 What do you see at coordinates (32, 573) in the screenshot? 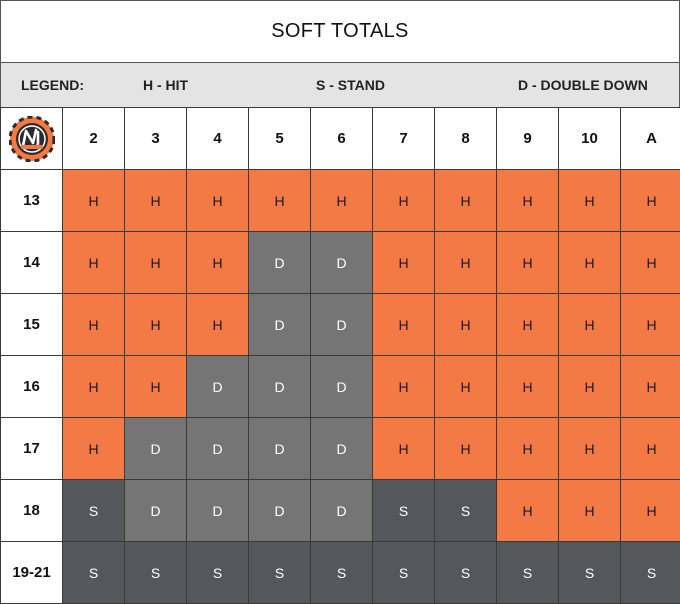
I see `player-hand-label: 19-21` at bounding box center [32, 573].